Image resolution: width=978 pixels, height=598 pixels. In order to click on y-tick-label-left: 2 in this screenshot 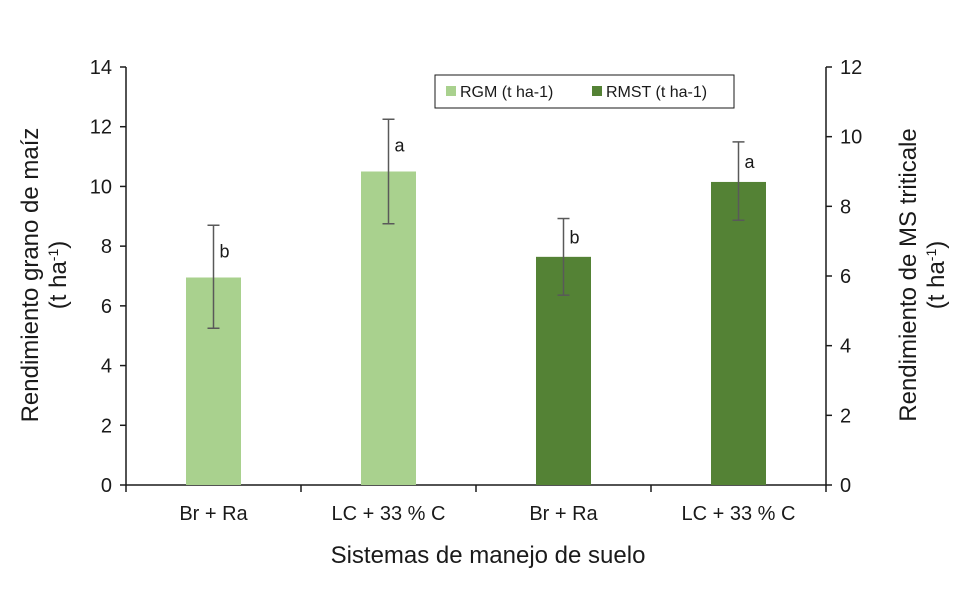, I will do `click(106, 426)`.